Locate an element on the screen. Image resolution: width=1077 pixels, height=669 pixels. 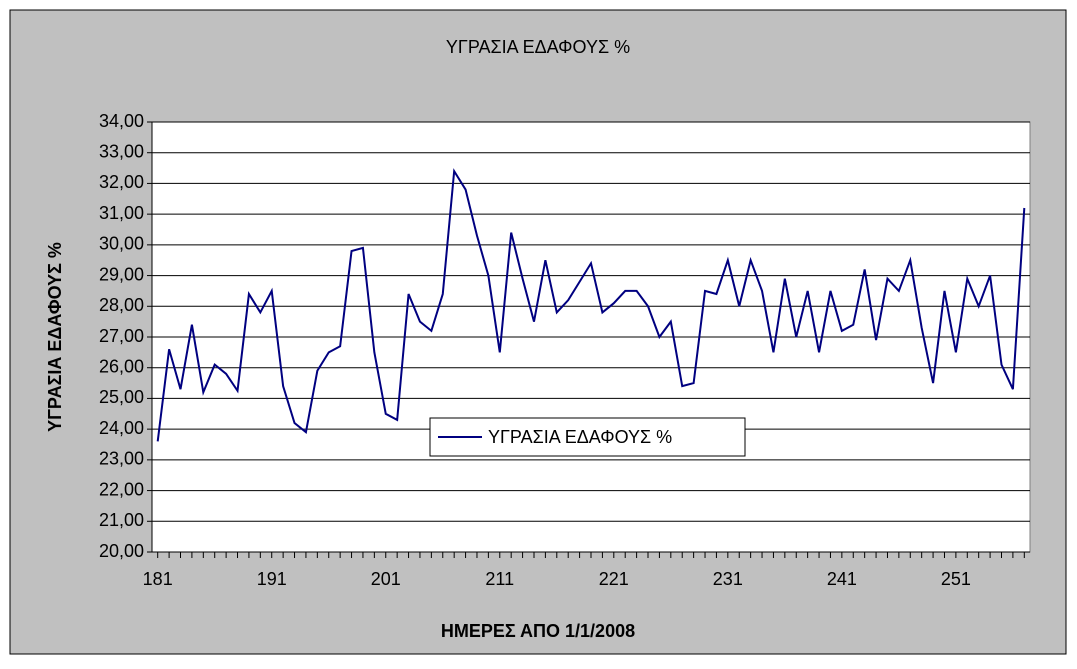
y-tick-label: 24,00 is located at coordinates (121, 428).